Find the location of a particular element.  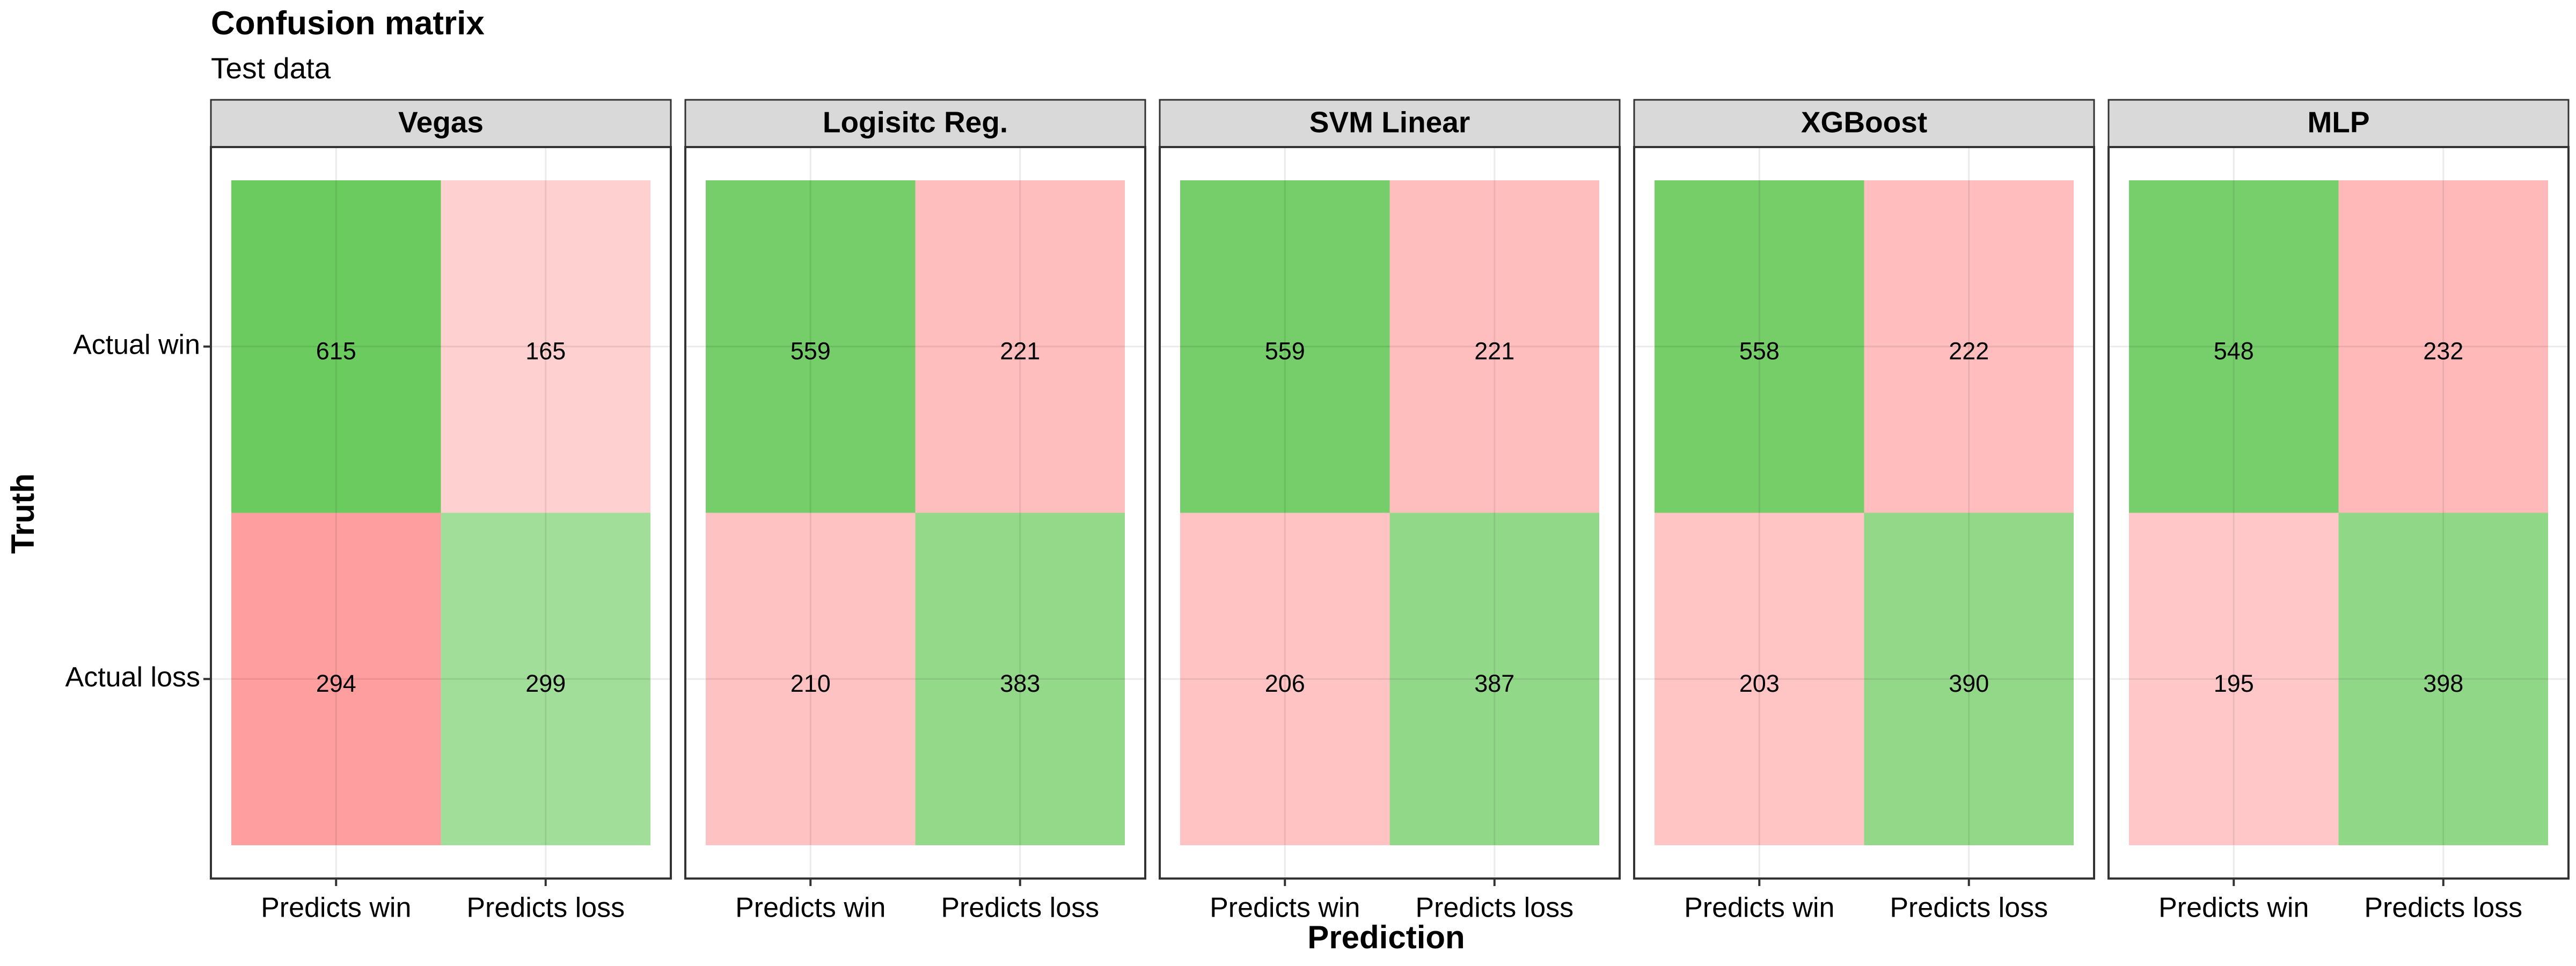

cell-value-label: 206 is located at coordinates (1285, 683).